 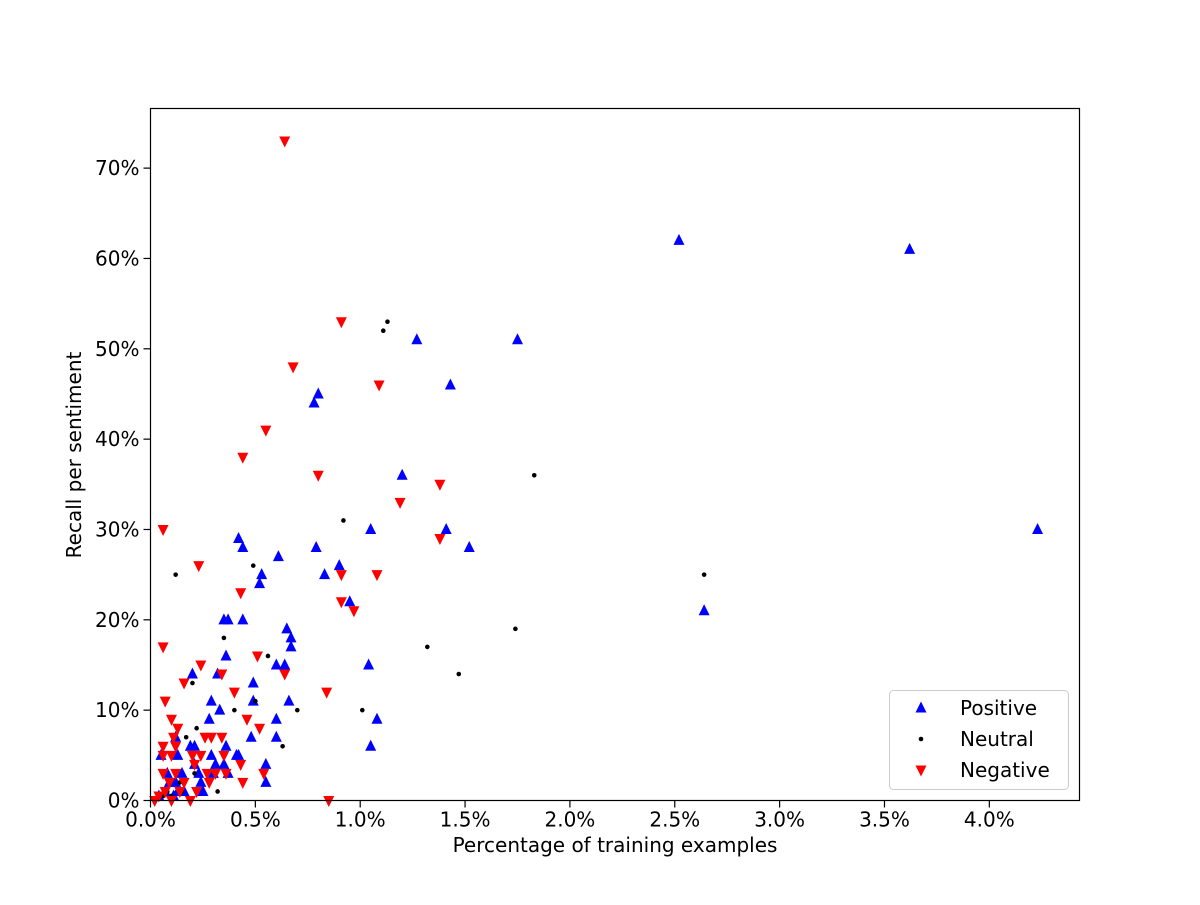 I want to click on y-axis: 0% 10% 20% 30% 40% 50% 60% 70%, so click(x=123, y=484).